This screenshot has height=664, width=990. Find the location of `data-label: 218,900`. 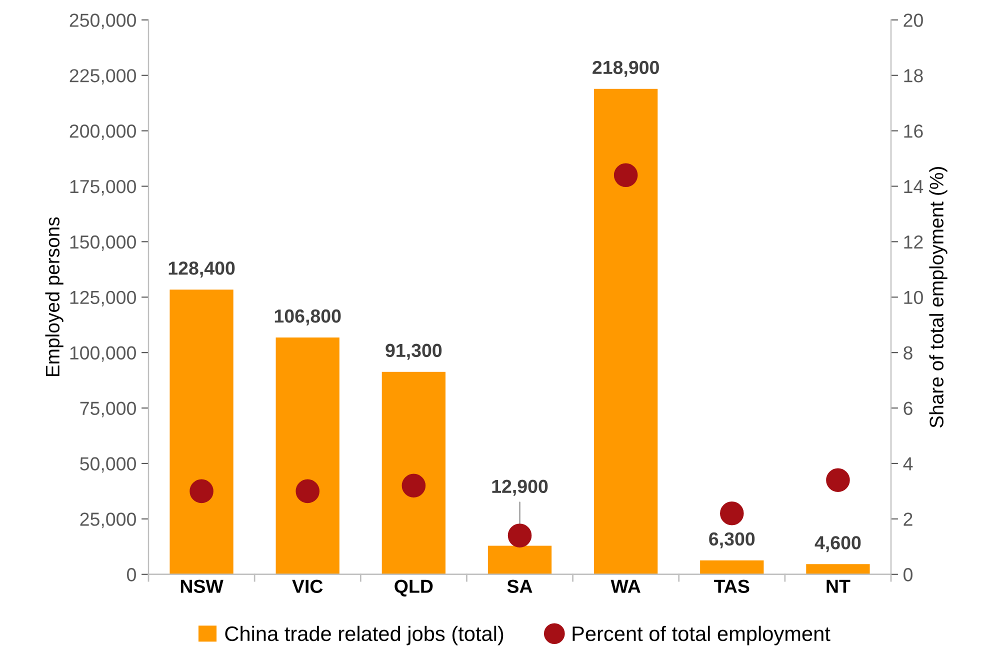

data-label: 218,900 is located at coordinates (625, 68).